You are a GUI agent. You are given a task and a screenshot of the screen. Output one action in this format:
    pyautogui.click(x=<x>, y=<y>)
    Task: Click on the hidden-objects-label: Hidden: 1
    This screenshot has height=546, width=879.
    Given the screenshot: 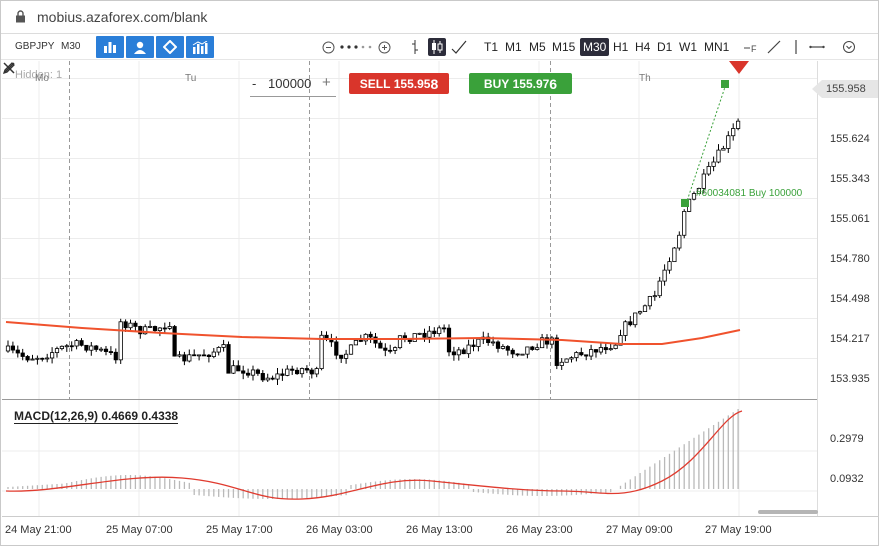 What is the action you would take?
    pyautogui.click(x=39, y=75)
    